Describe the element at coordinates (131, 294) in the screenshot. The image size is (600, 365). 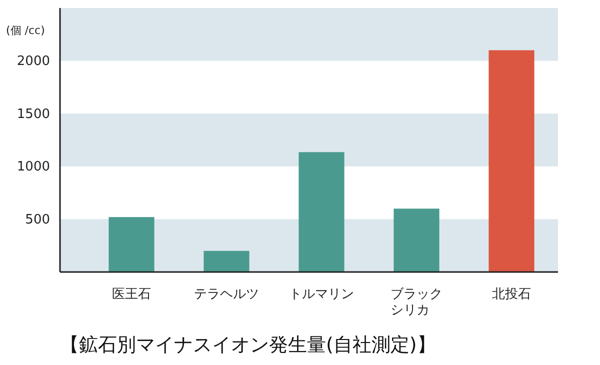
I see `x-tick-label: 医王石` at that location.